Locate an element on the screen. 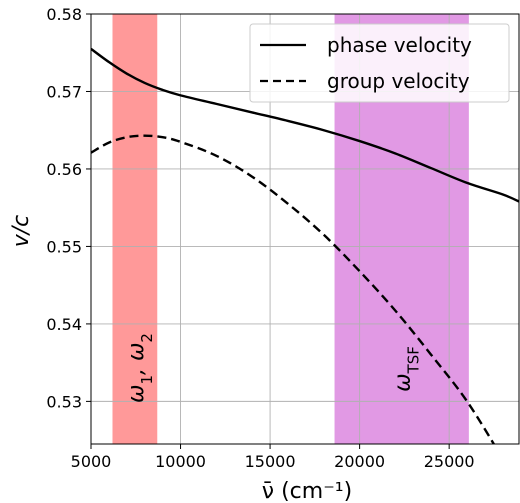 Image resolution: width=520 pixels, height=503 pixels. y-axis-label: v/c is located at coordinates (21, 231).